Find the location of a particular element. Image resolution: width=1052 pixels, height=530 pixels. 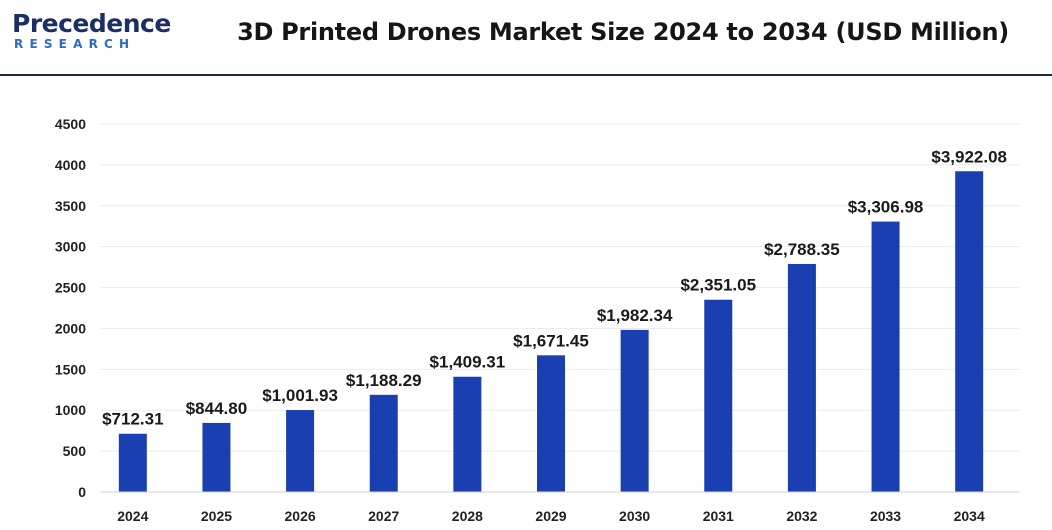

x-tick-label: 2034 is located at coordinates (969, 516).